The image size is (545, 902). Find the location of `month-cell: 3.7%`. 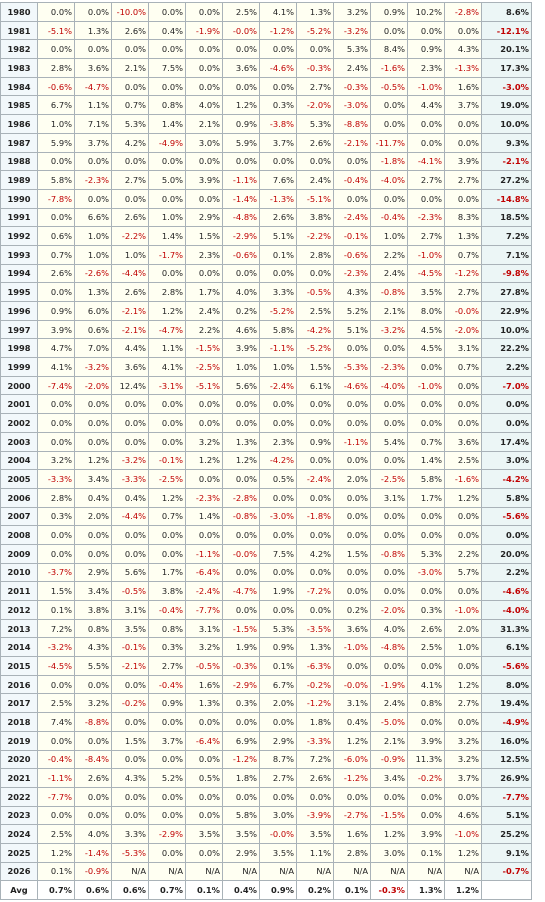

month-cell: 3.7% is located at coordinates (93, 142).